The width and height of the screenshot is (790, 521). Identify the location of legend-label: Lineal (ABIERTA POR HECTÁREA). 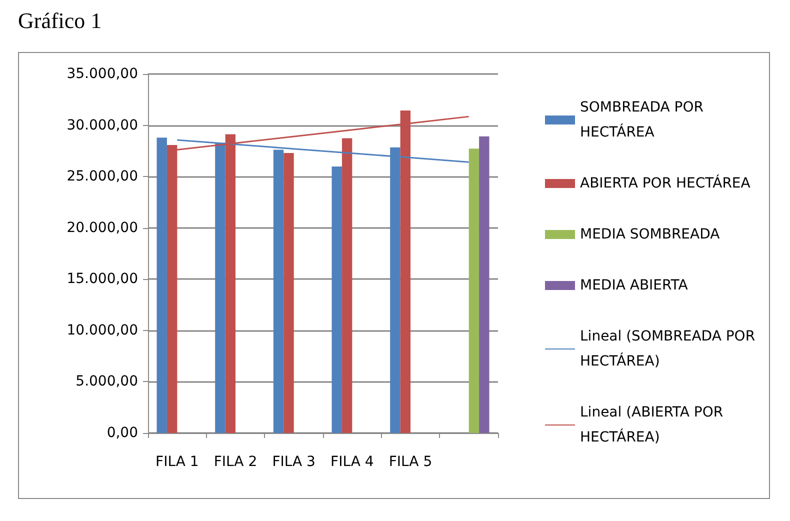
(654, 425).